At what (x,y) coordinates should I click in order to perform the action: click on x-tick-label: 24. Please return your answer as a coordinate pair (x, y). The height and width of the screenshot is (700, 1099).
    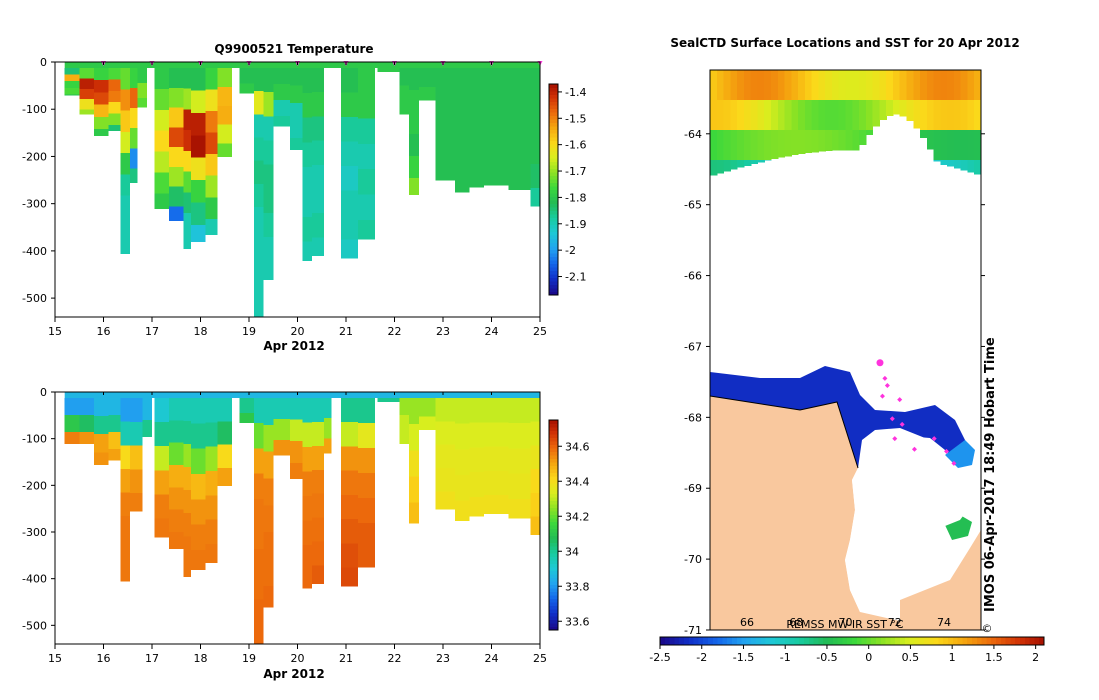
    Looking at the image, I should click on (492, 331).